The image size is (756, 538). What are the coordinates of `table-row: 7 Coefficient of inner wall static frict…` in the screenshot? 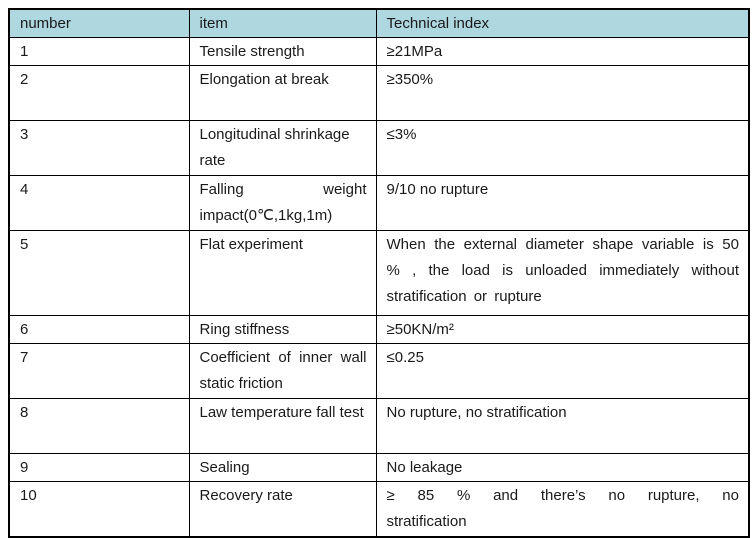 It's located at (379, 371).